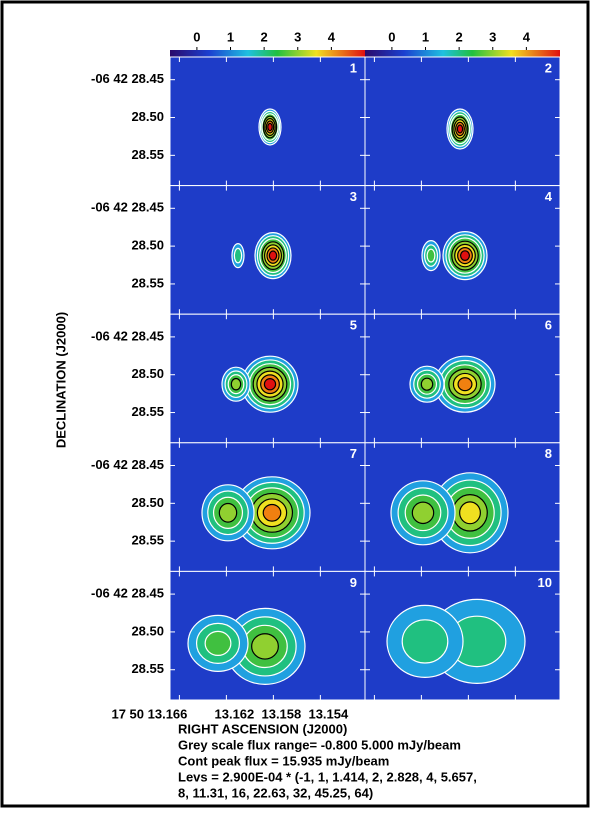 The image size is (590, 813). What do you see at coordinates (353, 67) in the screenshot?
I see `channel-label: 1` at bounding box center [353, 67].